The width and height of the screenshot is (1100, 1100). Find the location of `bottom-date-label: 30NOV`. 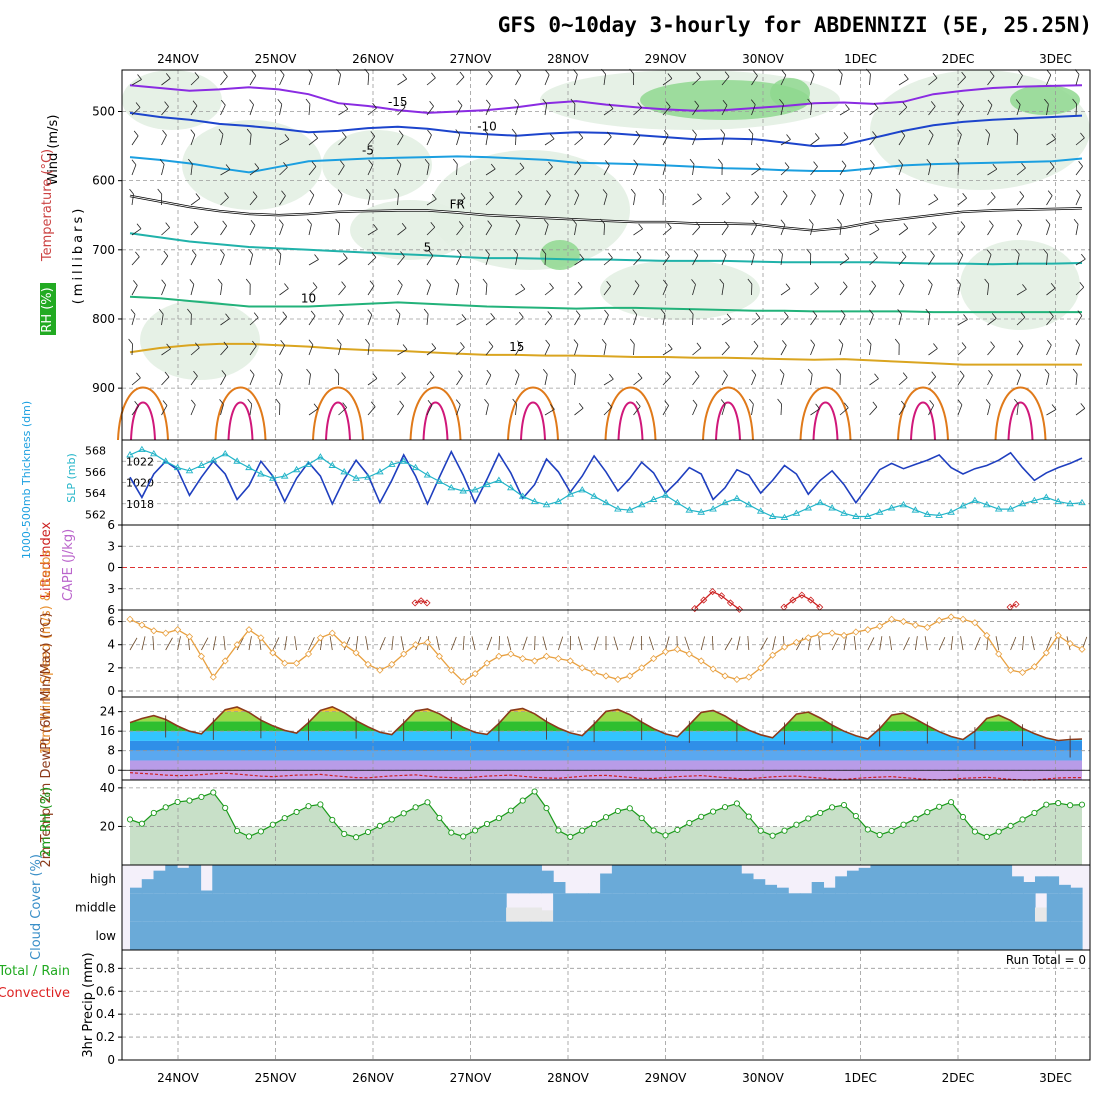

bottom-date-label: 30NOV is located at coordinates (763, 1078).